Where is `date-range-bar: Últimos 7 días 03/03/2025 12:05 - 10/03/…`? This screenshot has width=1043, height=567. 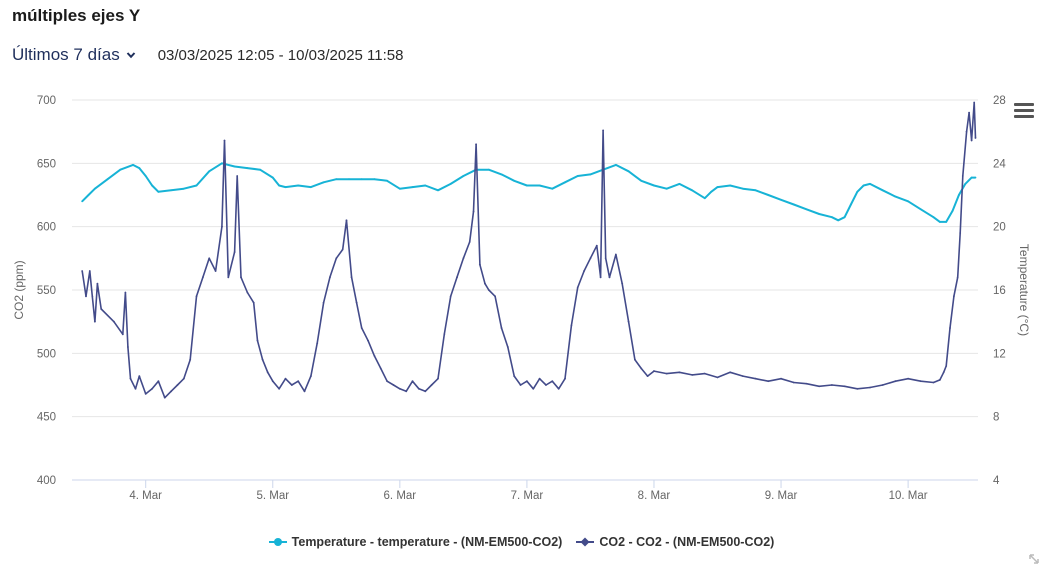
date-range-bar: Últimos 7 días 03/03/2025 12:05 - 10/03/… is located at coordinates (207, 55).